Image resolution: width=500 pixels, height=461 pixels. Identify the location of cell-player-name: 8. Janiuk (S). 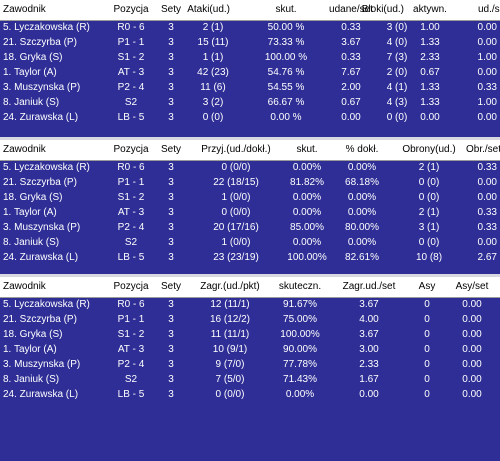
(31, 102).